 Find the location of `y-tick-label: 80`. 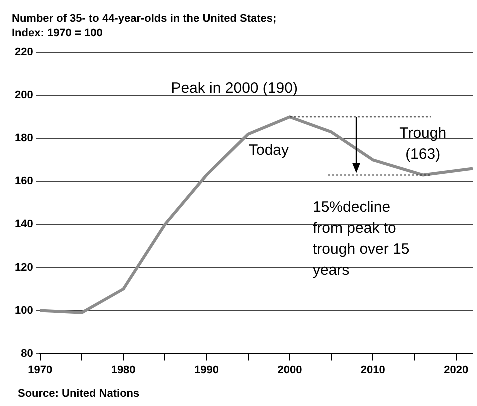

y-tick-label: 80 is located at coordinates (27, 354).